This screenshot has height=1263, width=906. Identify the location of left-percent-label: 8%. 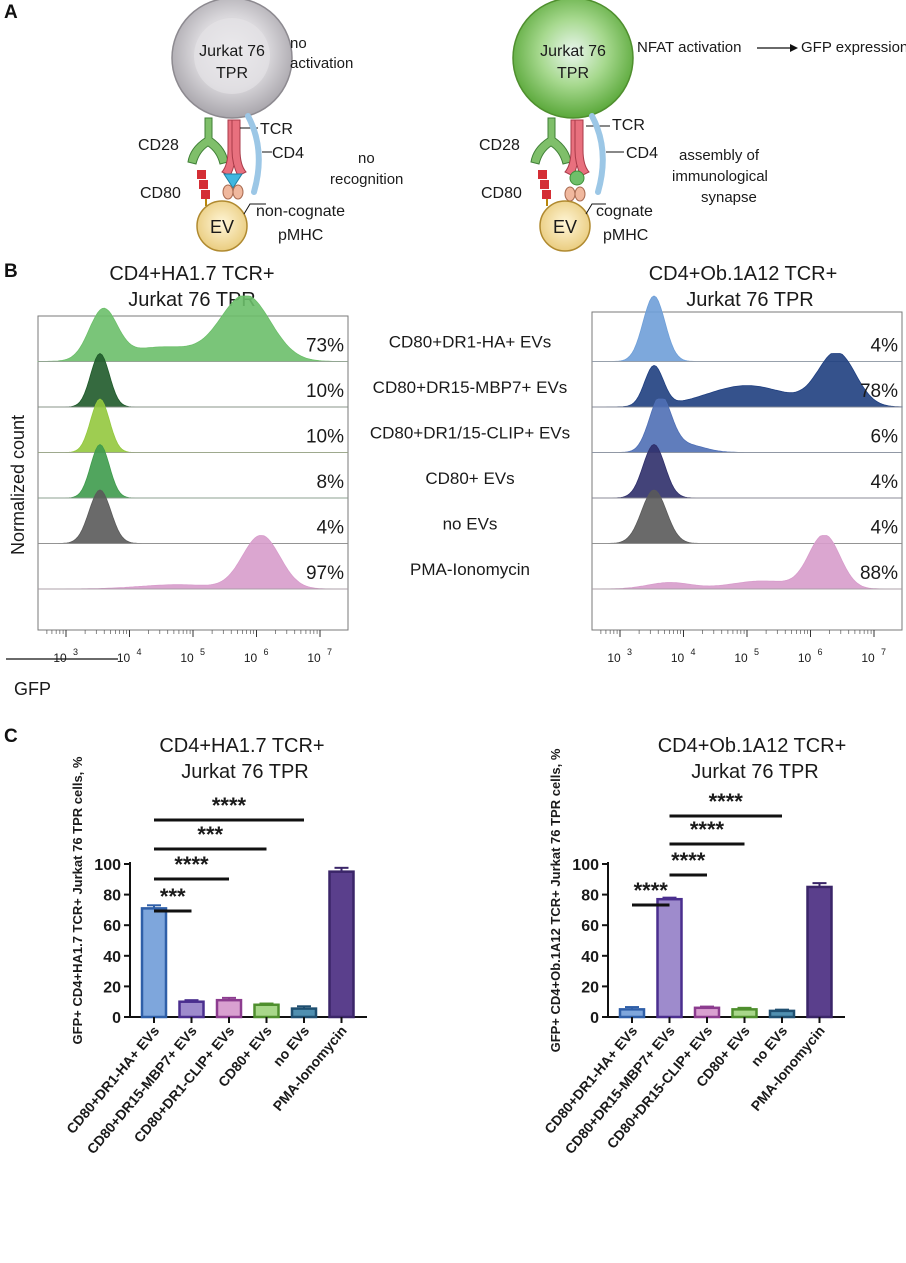
(331, 482).